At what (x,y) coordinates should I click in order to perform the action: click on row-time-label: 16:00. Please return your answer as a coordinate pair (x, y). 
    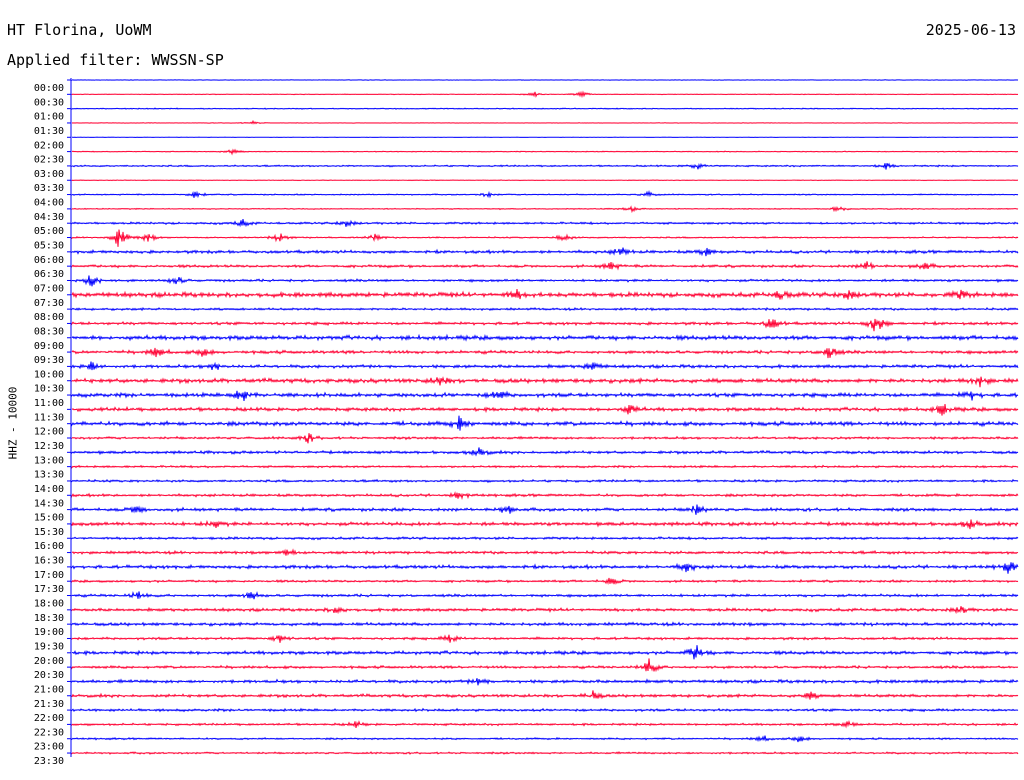
    Looking at the image, I should click on (49, 546).